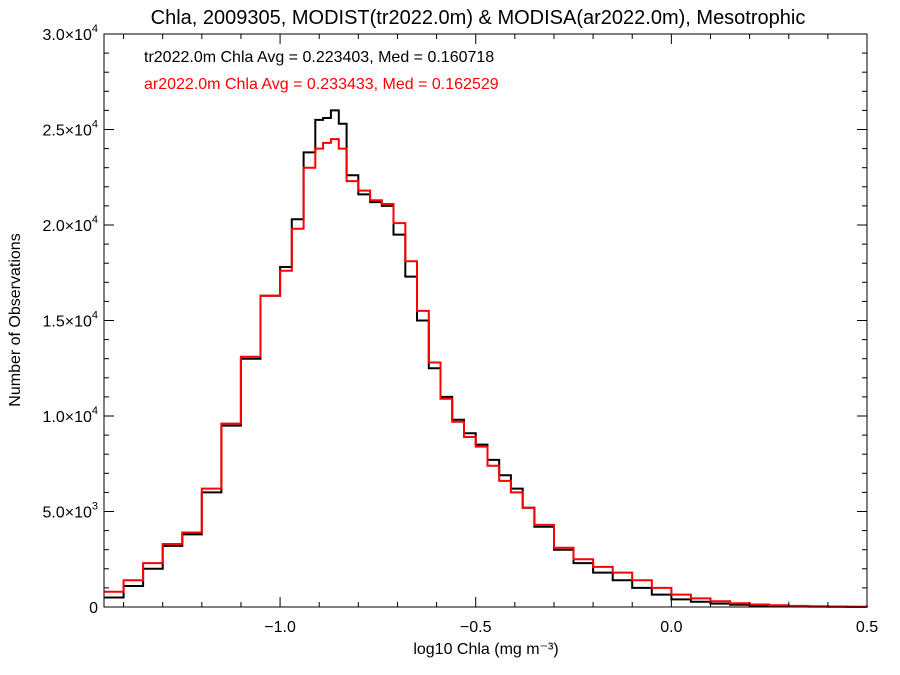 Image resolution: width=900 pixels, height=675 pixels. I want to click on x-tick-label: 0.0, so click(671, 627).